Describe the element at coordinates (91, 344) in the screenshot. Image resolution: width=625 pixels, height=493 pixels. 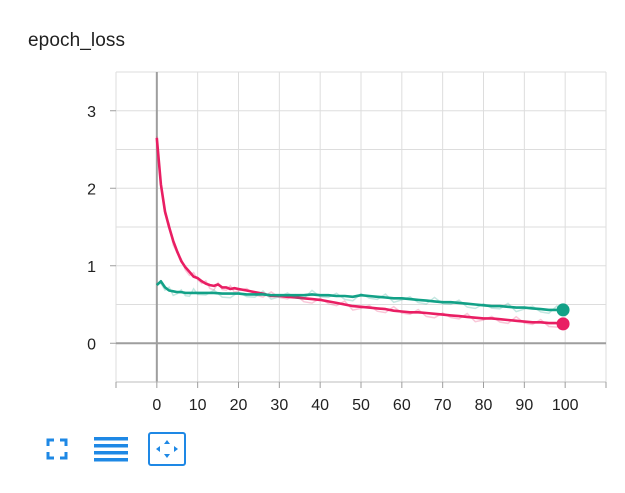
I see `y-tick-label: 0` at that location.